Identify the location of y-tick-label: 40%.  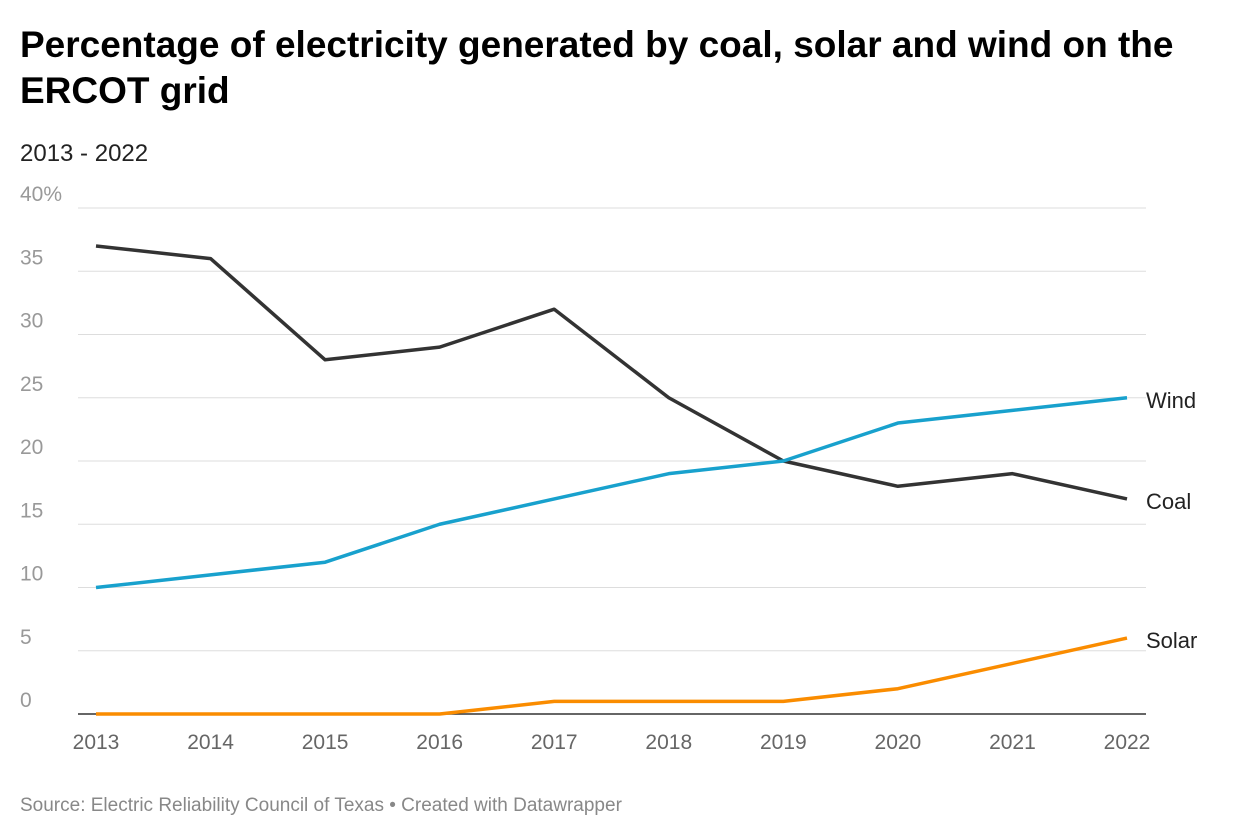
(41, 194).